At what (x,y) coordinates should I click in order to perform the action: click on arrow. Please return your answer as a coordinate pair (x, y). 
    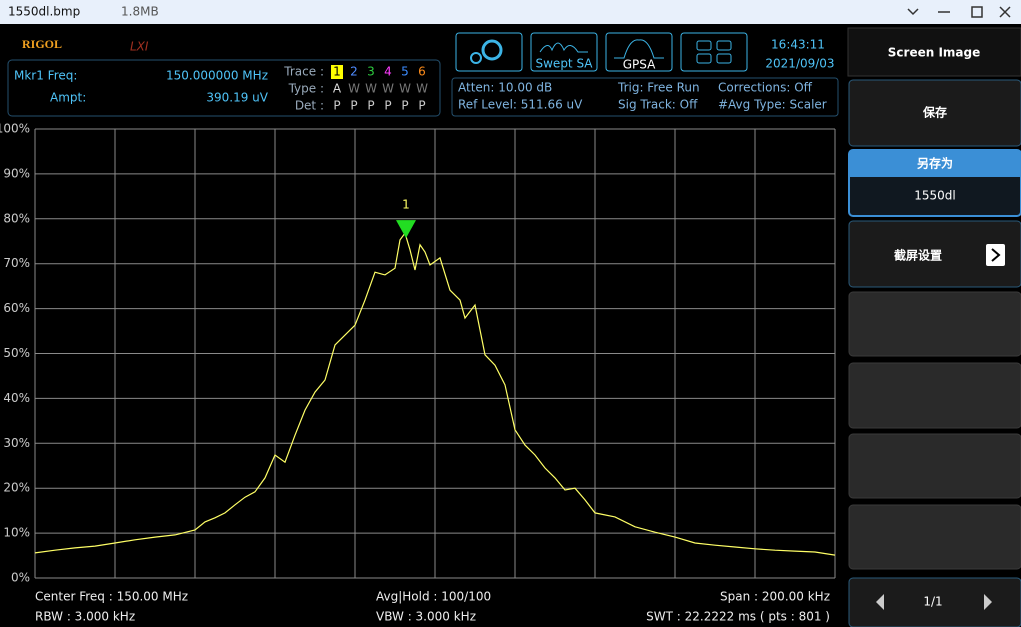
    Looking at the image, I should click on (996, 255).